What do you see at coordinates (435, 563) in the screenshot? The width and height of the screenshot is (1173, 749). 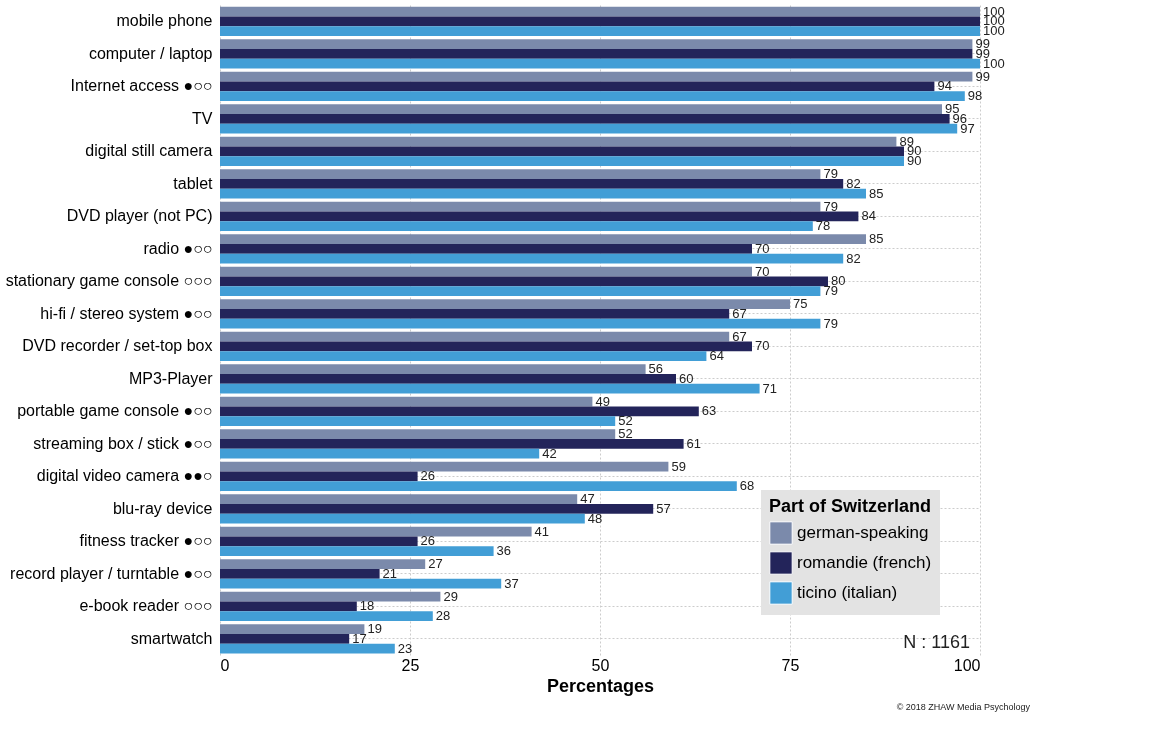 I see `data-label: 27` at bounding box center [435, 563].